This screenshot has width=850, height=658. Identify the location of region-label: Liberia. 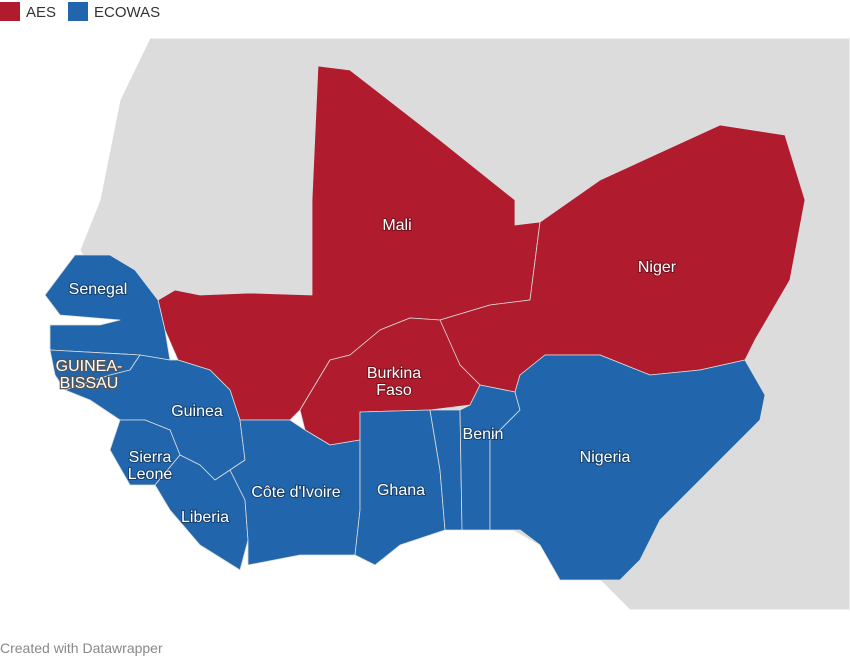
(205, 517).